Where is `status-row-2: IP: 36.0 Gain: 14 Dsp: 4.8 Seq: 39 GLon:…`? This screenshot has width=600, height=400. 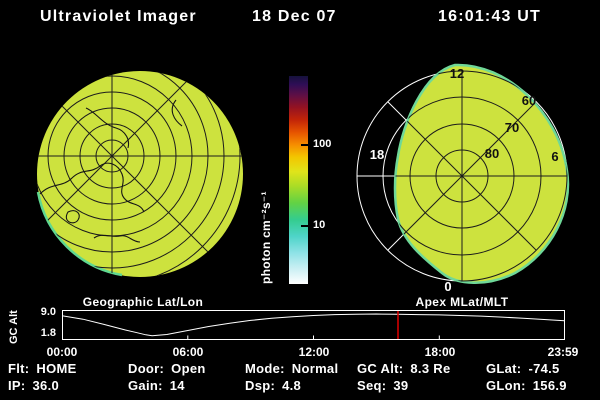
status-row-2: IP: 36.0 Gain: 14 Dsp: 4.8 Seq: 39 GLon:… is located at coordinates (302, 385).